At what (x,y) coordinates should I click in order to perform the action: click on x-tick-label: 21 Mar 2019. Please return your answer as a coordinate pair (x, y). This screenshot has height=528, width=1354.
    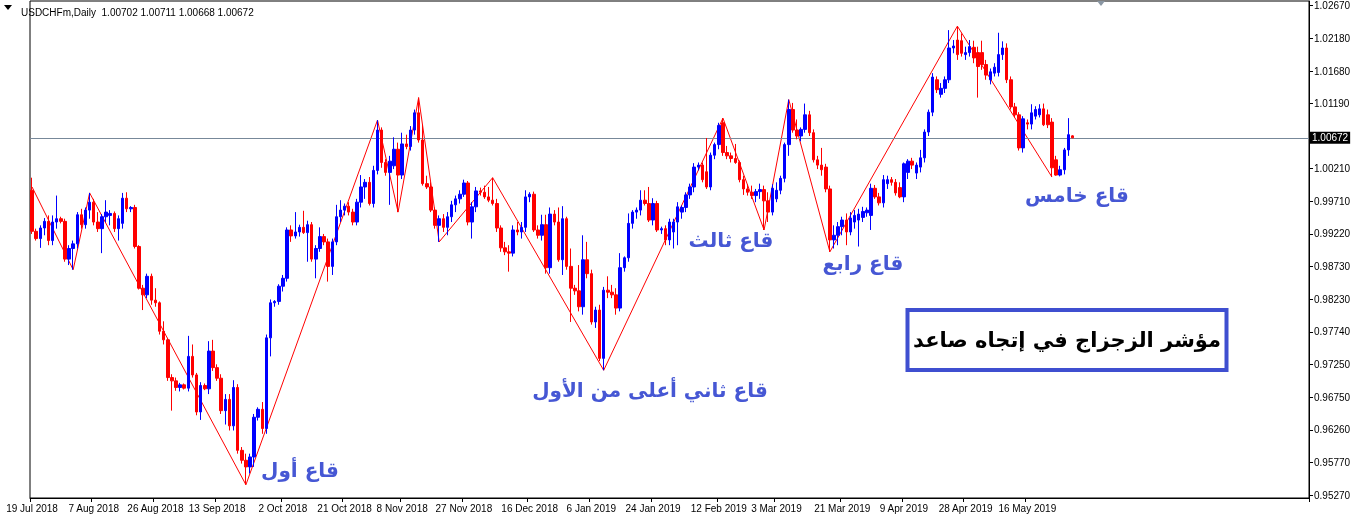
    Looking at the image, I should click on (842, 508).